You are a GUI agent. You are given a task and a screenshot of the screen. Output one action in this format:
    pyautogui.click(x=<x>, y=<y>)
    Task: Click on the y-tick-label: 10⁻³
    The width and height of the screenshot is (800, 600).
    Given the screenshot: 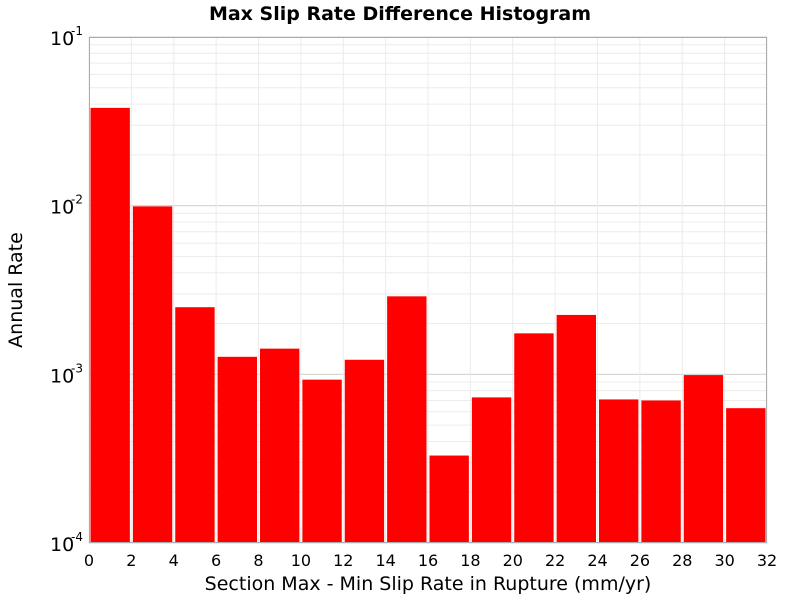 What is the action you would take?
    pyautogui.click(x=66, y=374)
    